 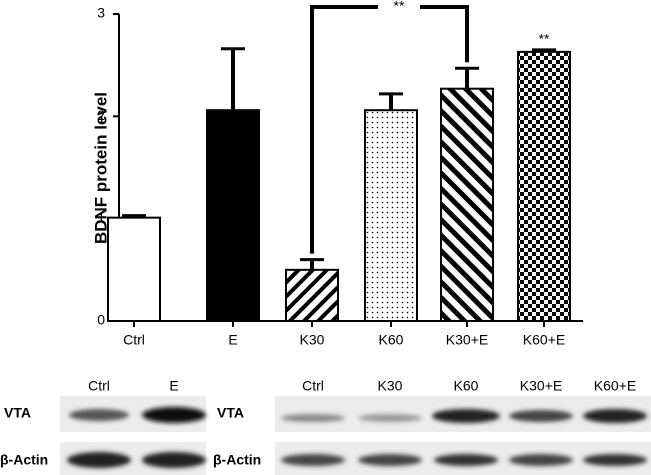 What do you see at coordinates (541, 386) in the screenshot?
I see `lane-label: K30+E` at bounding box center [541, 386].